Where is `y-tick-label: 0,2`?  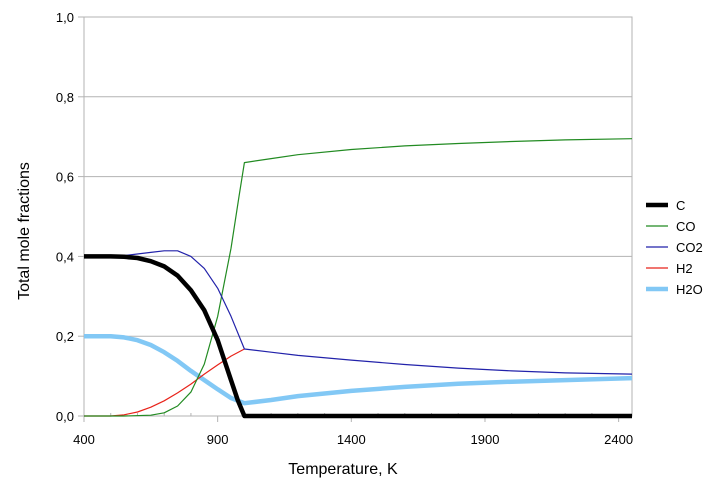 y-tick-label: 0,2 is located at coordinates (65, 336).